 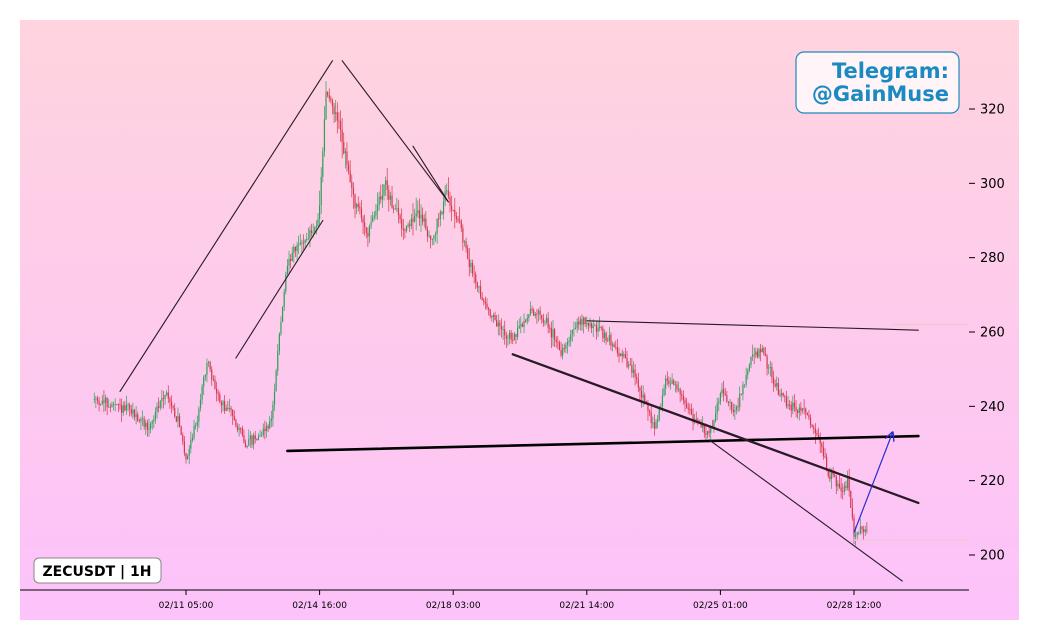 I want to click on trendline-upper, so click(x=752, y=325).